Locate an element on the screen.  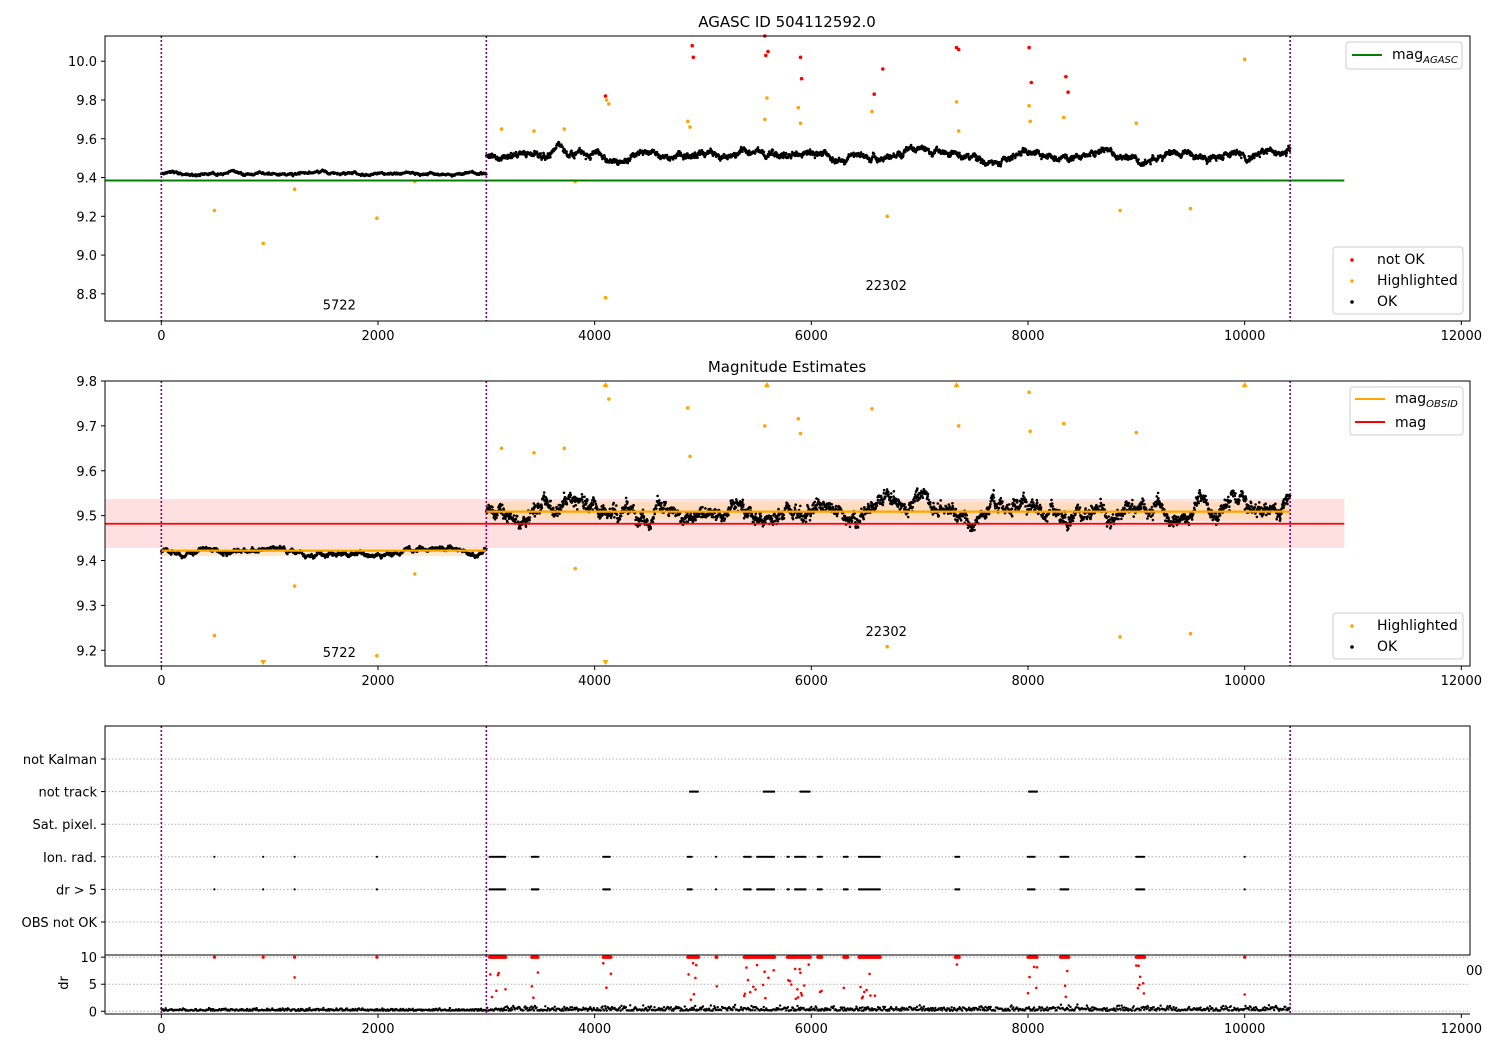
y-tick-label: 9.6 is located at coordinates (86, 140).